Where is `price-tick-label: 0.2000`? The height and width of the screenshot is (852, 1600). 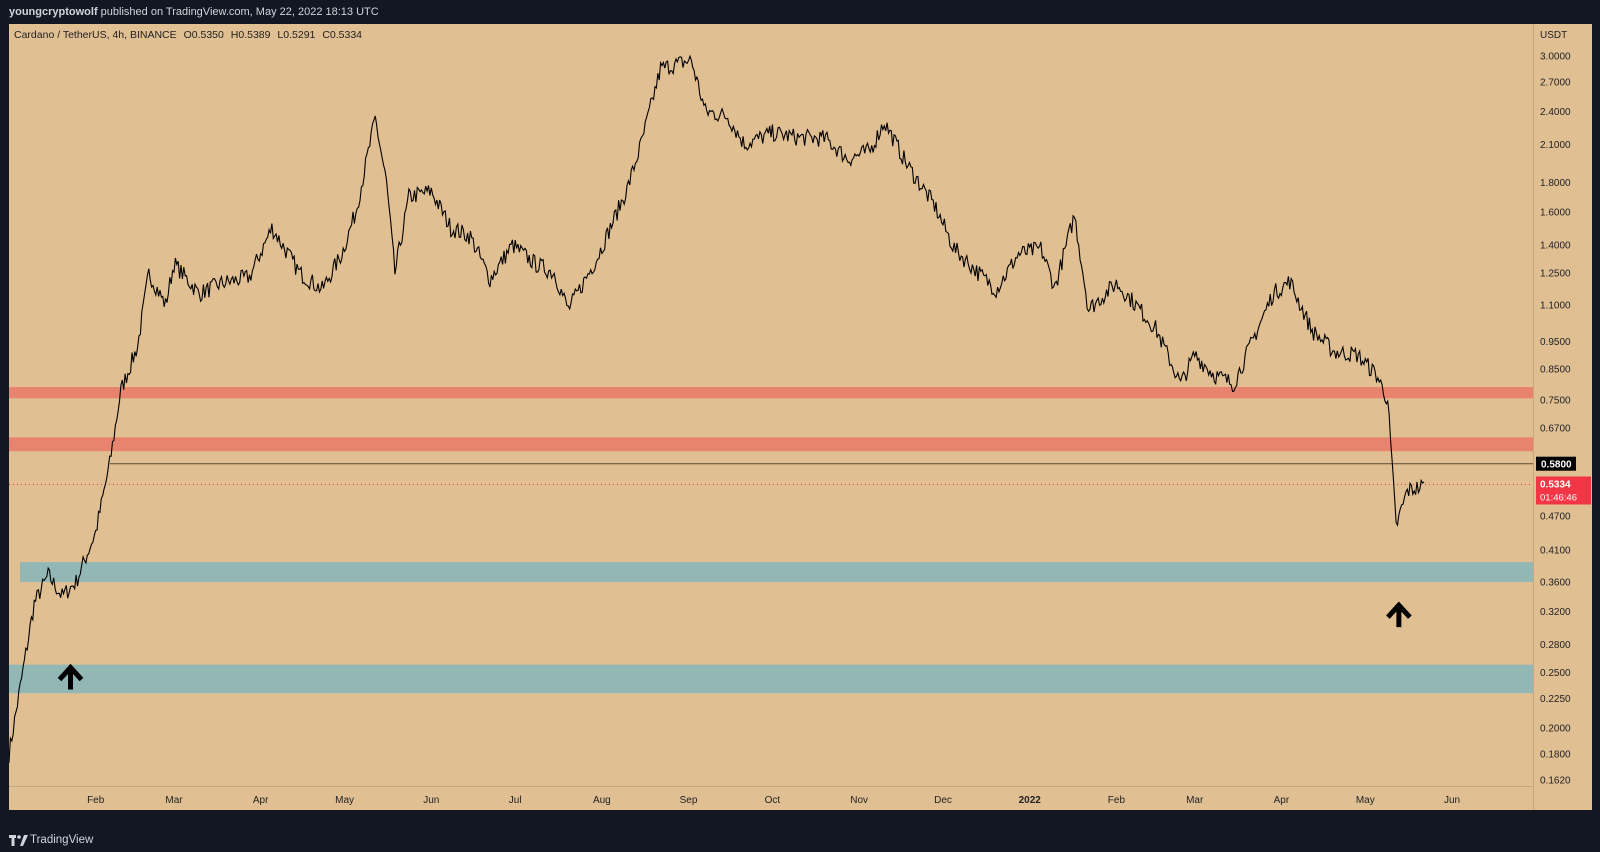
price-tick-label: 0.2000 is located at coordinates (1555, 728).